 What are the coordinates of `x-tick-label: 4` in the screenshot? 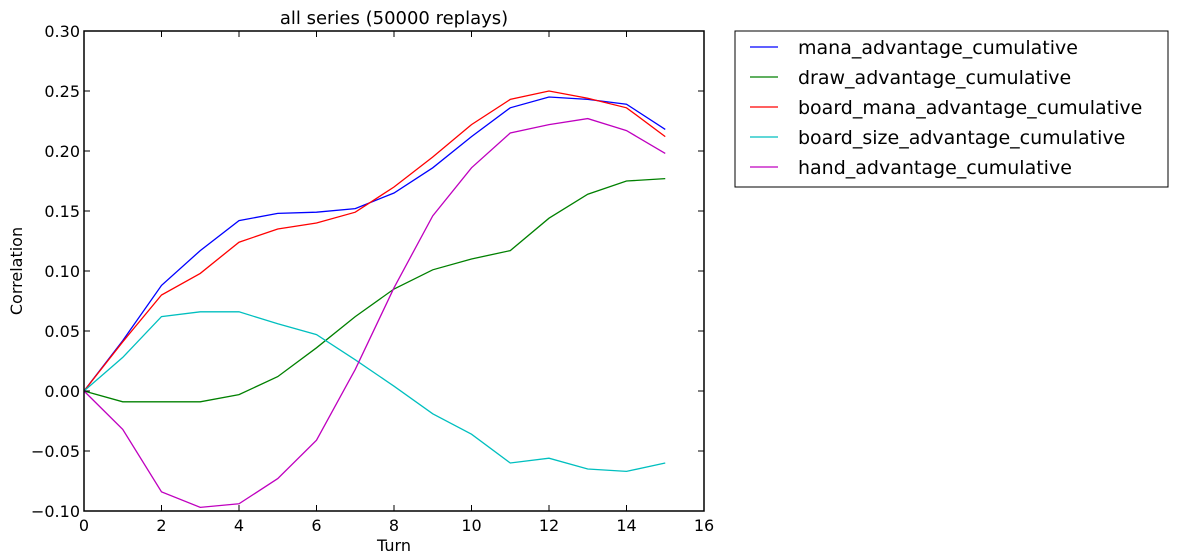 It's located at (239, 525).